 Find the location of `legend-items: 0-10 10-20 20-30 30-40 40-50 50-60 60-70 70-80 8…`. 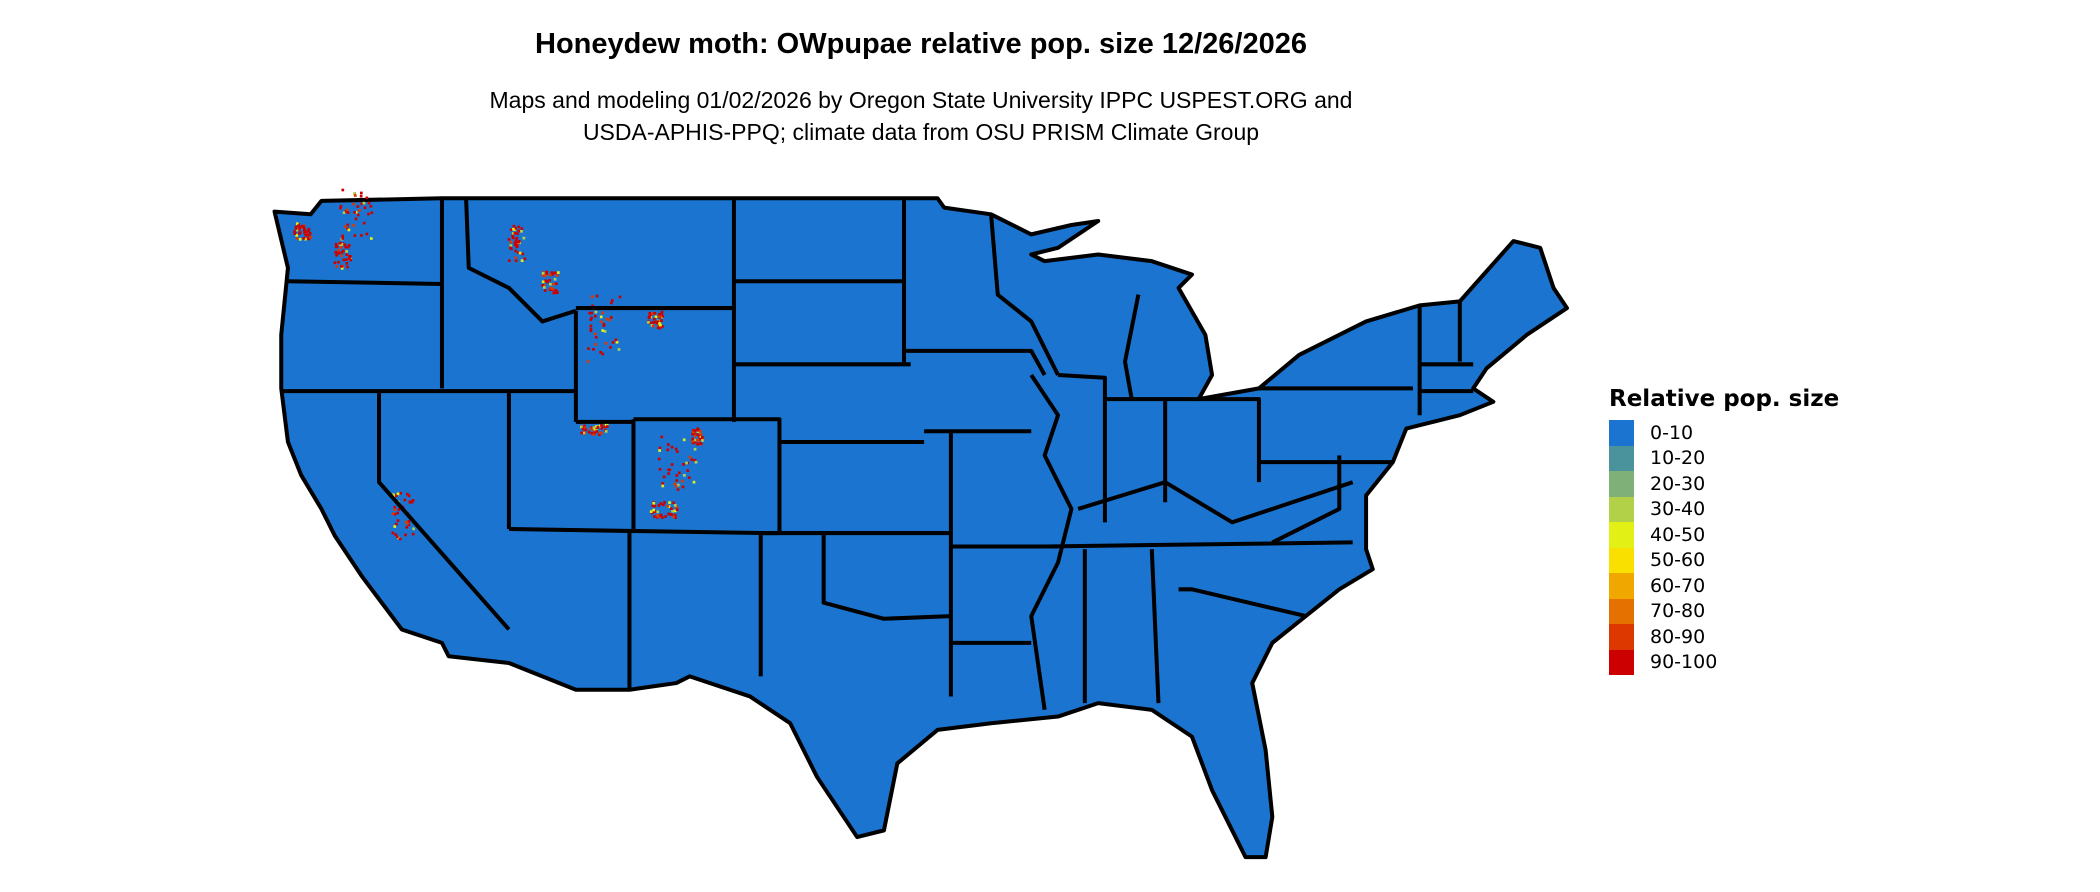

legend-items: 0-10 10-20 20-30 30-40 40-50 50-60 60-70 70-80 8… is located at coordinates (1724, 547).